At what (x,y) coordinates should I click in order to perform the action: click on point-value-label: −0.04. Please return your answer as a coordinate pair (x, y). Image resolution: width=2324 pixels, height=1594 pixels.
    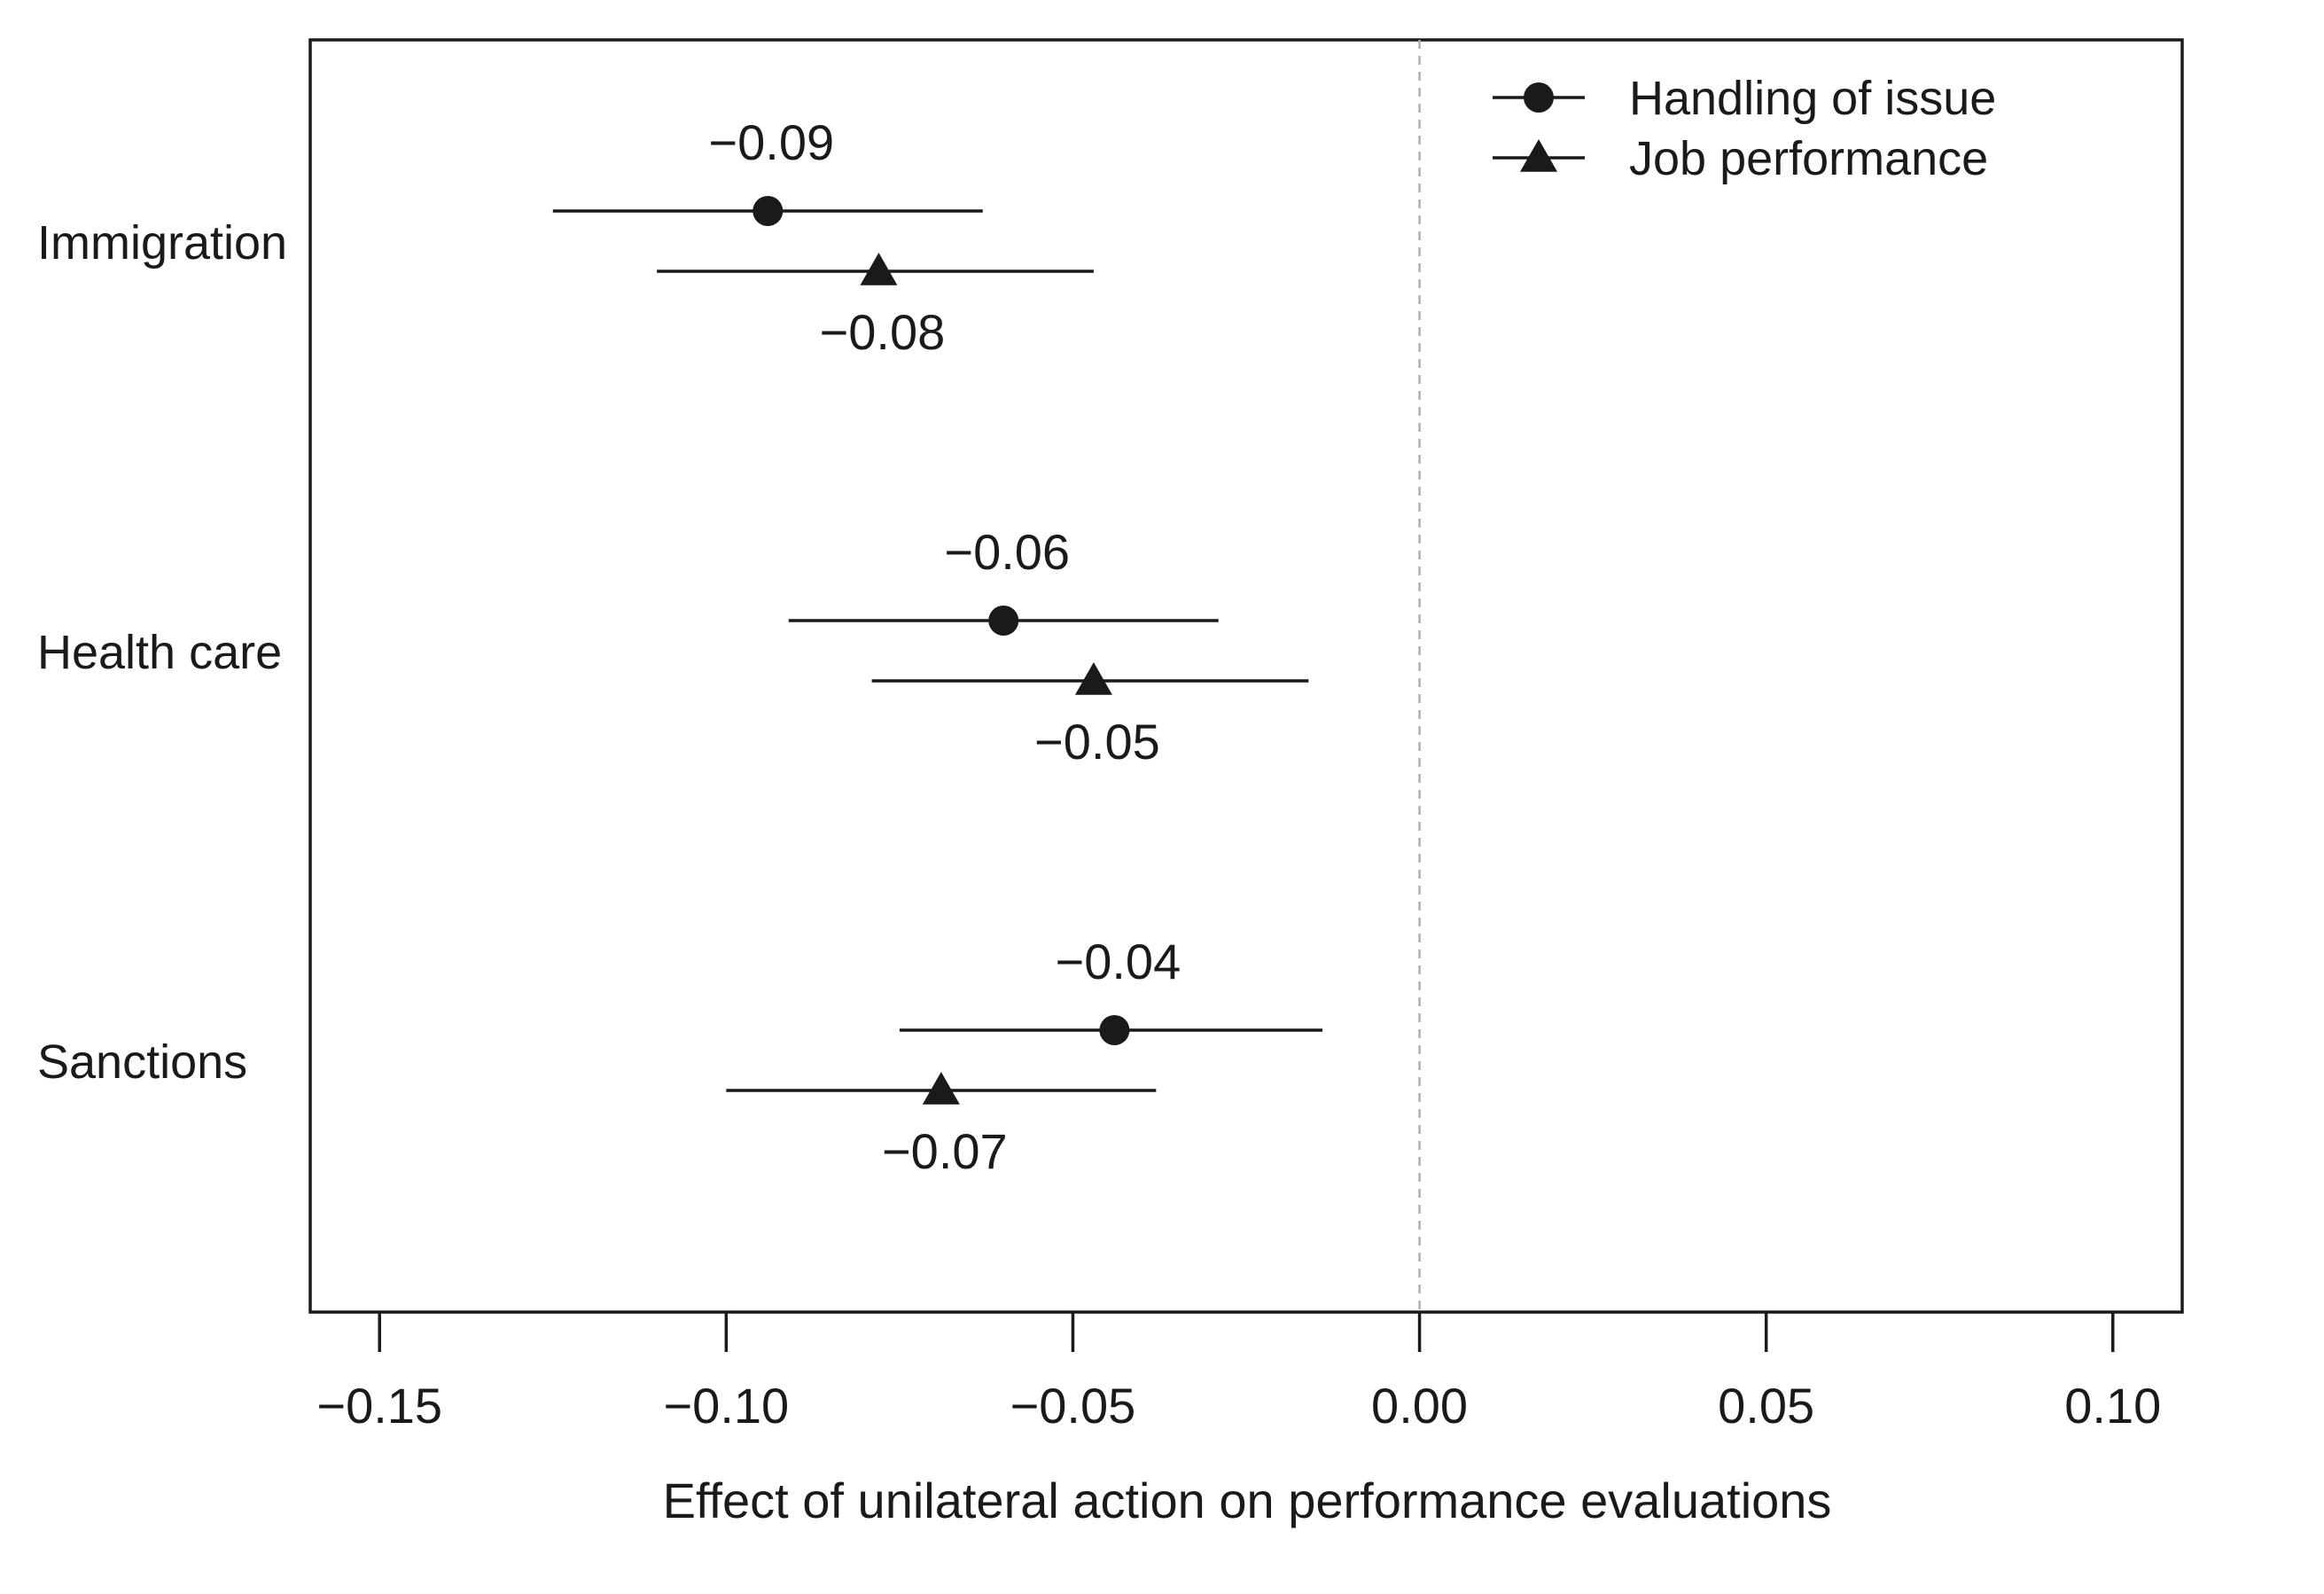
    Looking at the image, I should click on (1118, 961).